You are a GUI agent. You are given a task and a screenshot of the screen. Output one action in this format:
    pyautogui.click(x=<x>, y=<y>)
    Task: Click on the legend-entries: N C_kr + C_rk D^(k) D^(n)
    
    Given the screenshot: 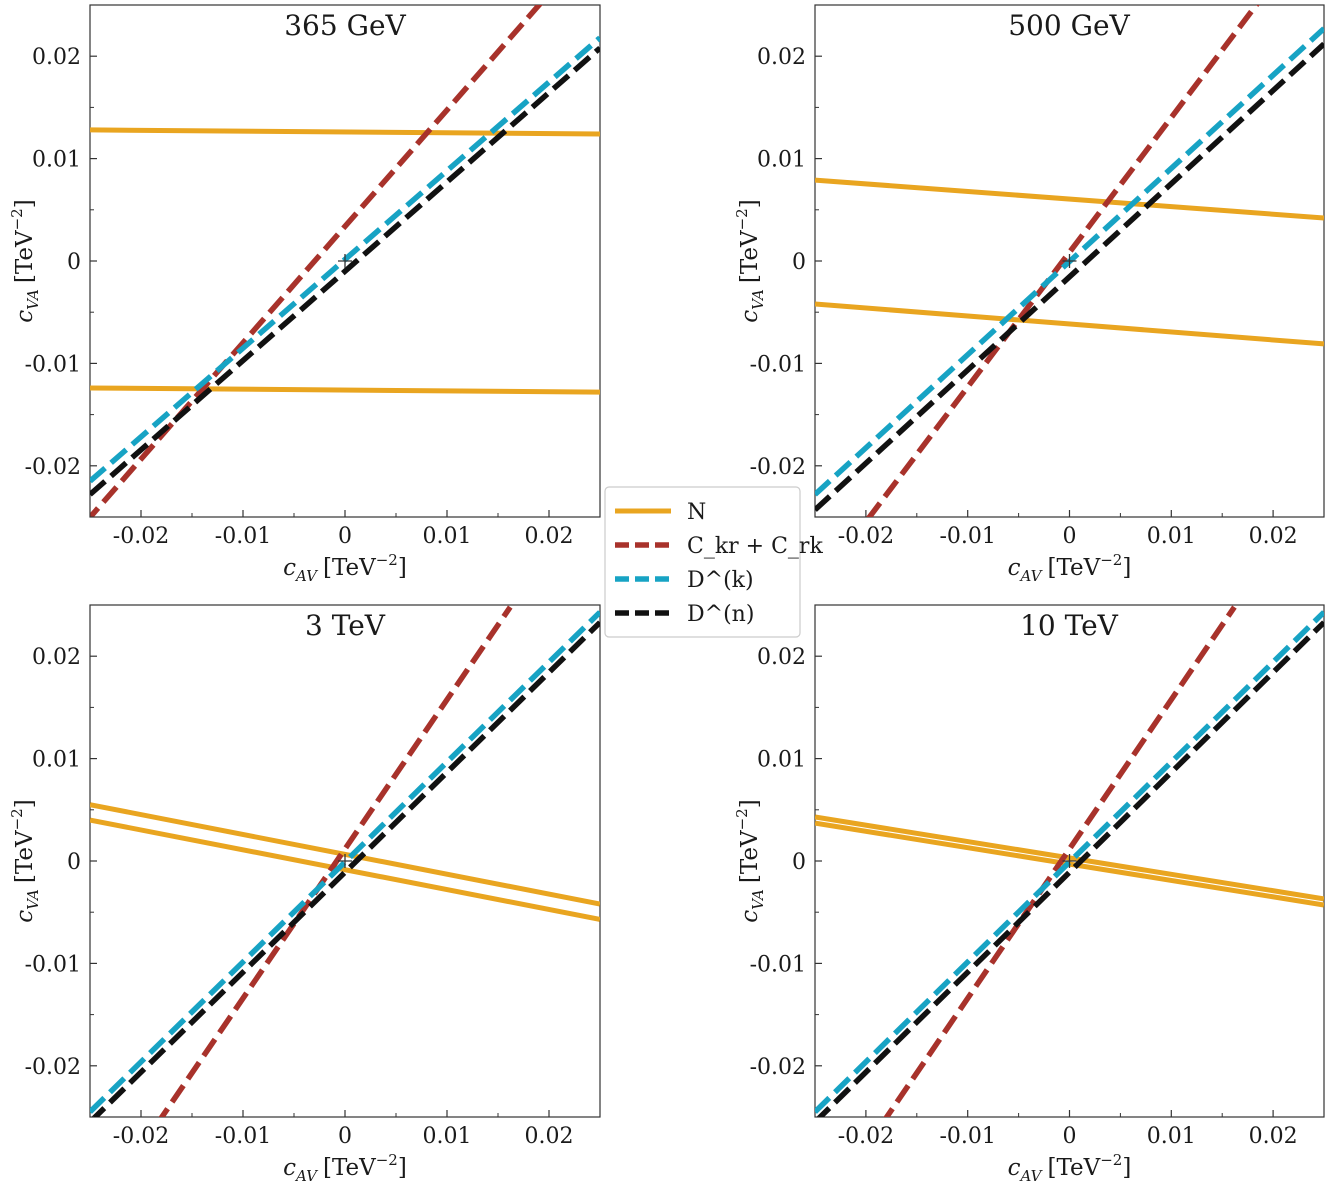 What is the action you would take?
    pyautogui.click(x=719, y=563)
    